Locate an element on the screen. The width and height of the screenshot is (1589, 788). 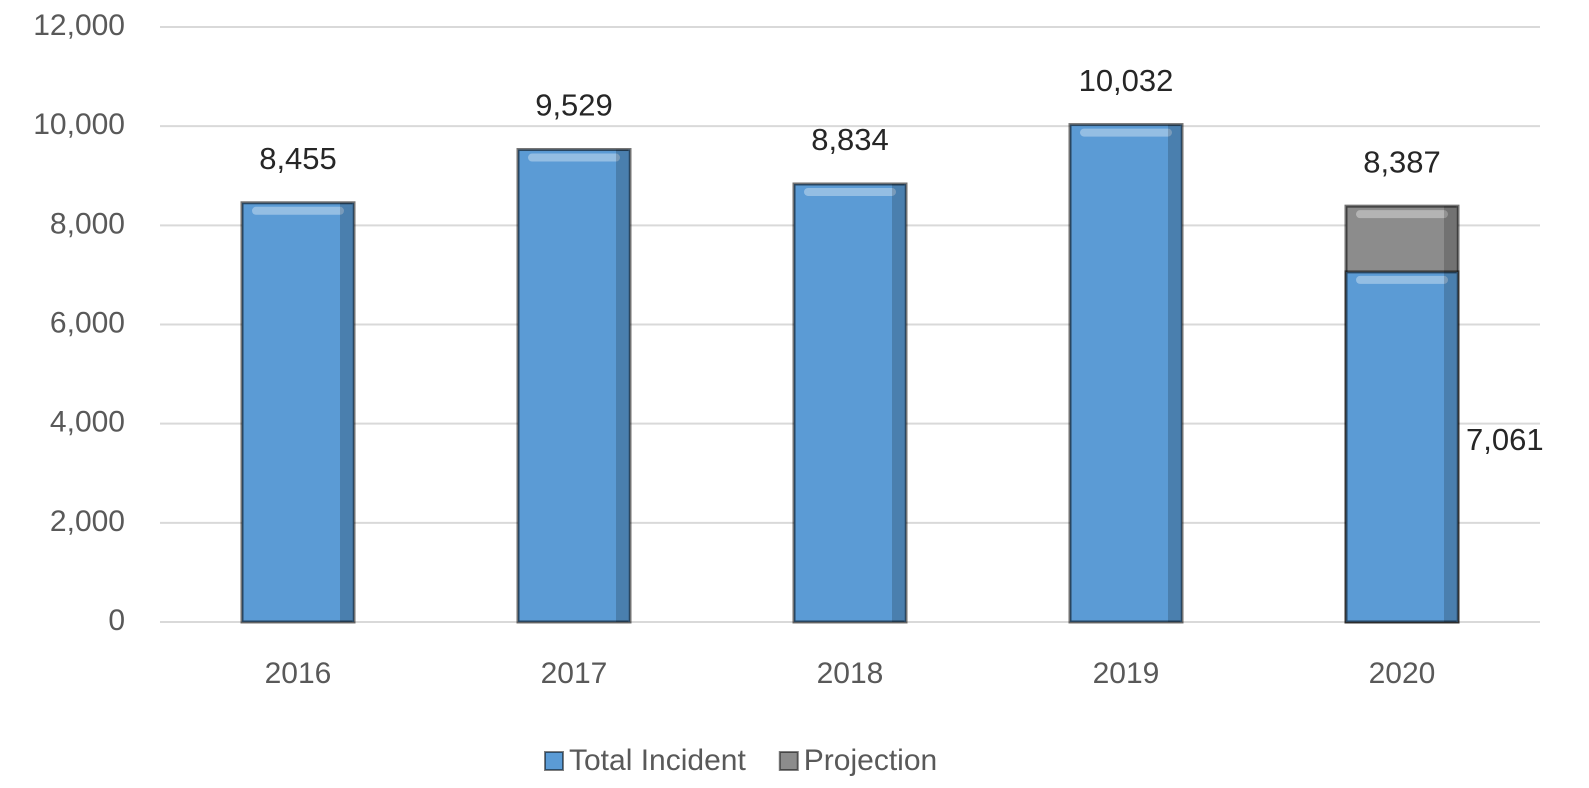
x-tick-label: 2018 is located at coordinates (850, 673).